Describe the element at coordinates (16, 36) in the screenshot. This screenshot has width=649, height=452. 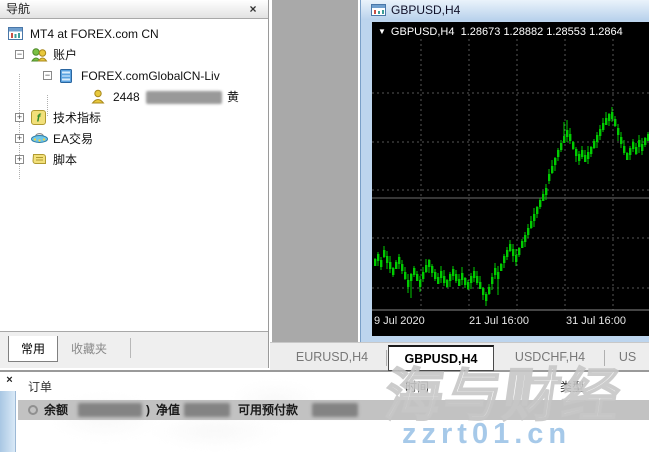
I see `mt4-icon` at that location.